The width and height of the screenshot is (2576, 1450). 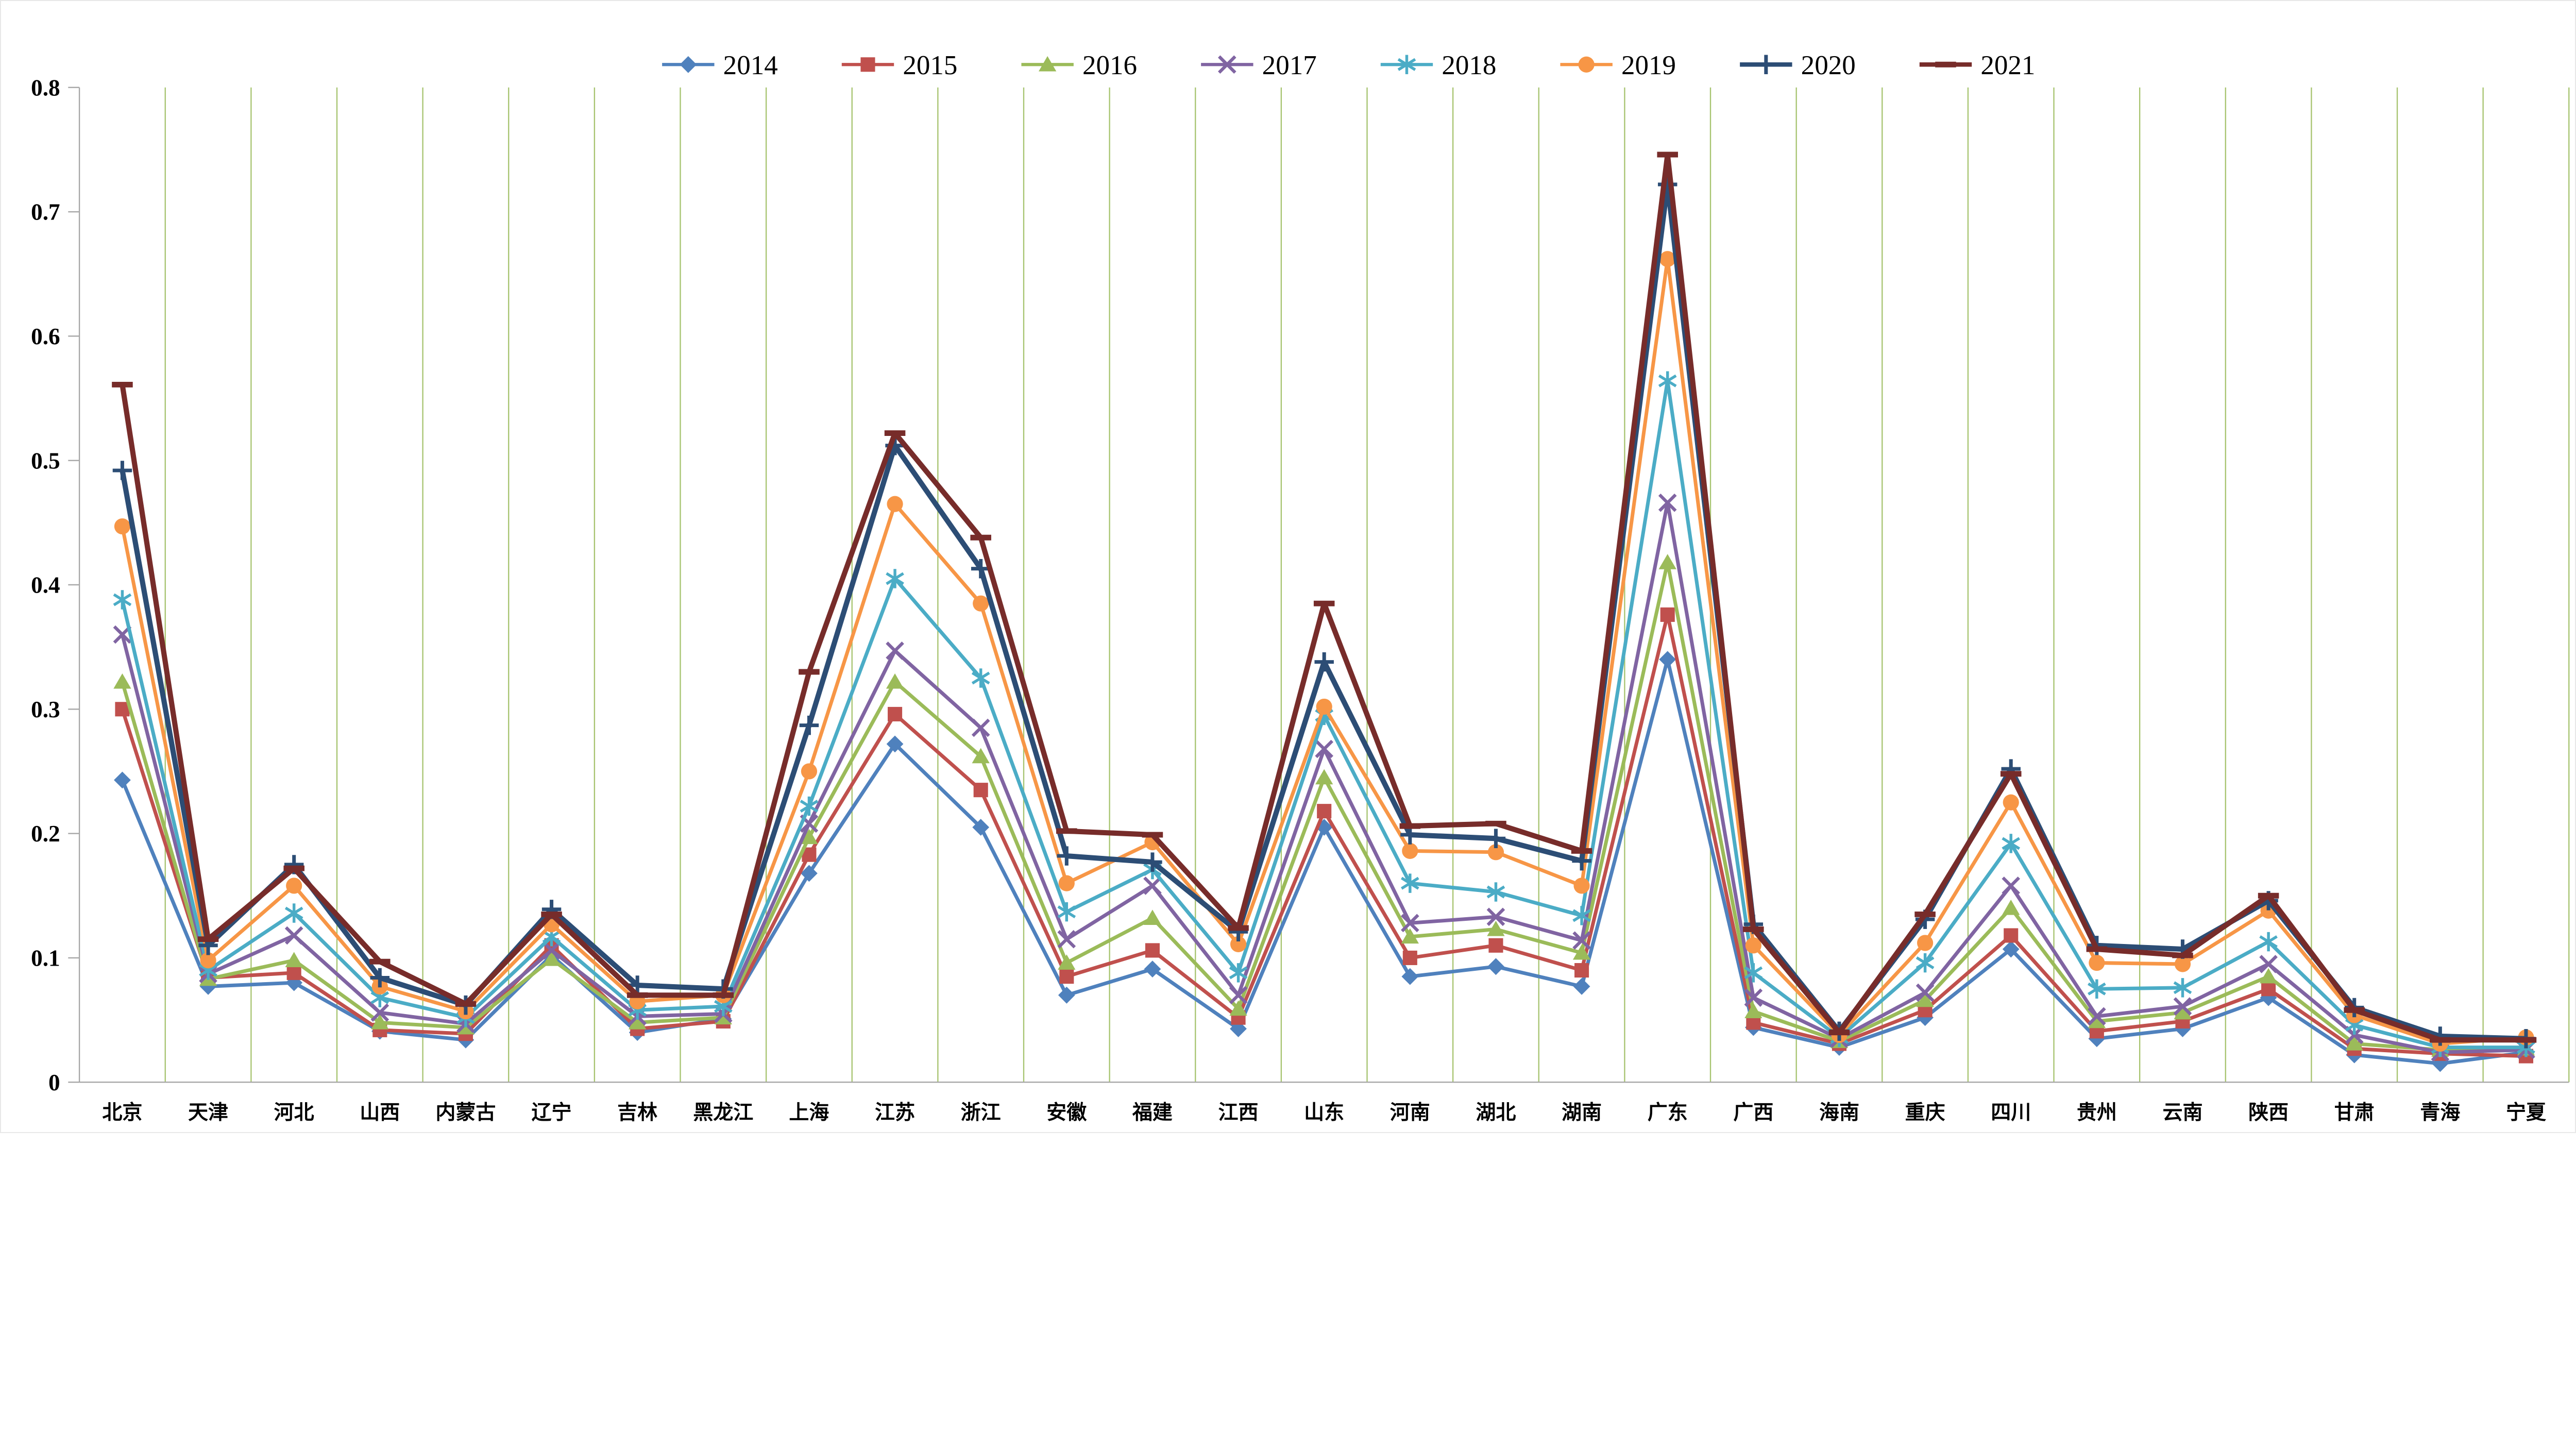 What do you see at coordinates (208, 1113) in the screenshot?
I see `x-axis-label: 天津` at bounding box center [208, 1113].